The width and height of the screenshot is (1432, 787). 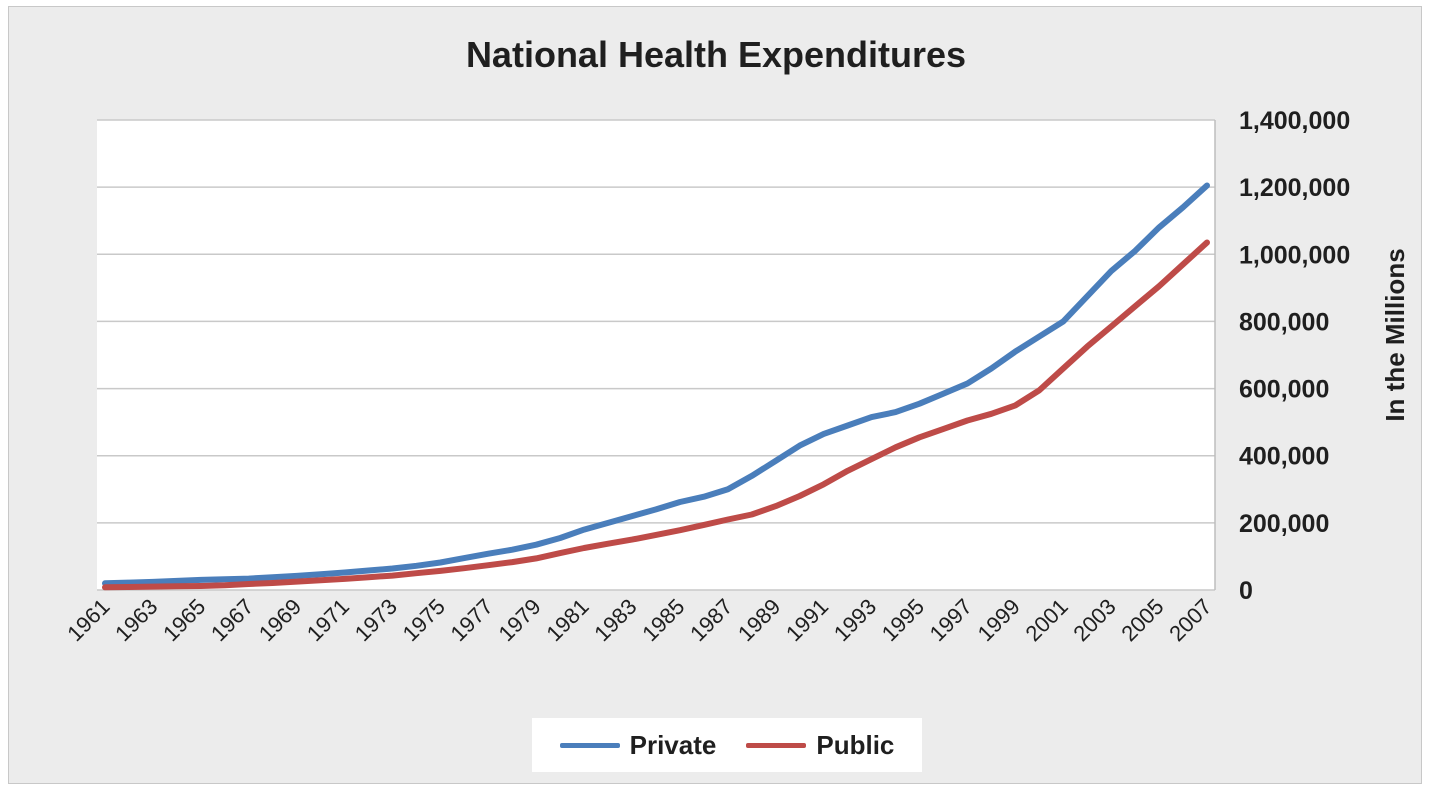 I want to click on y-tick-label: 400,000, so click(x=1284, y=457).